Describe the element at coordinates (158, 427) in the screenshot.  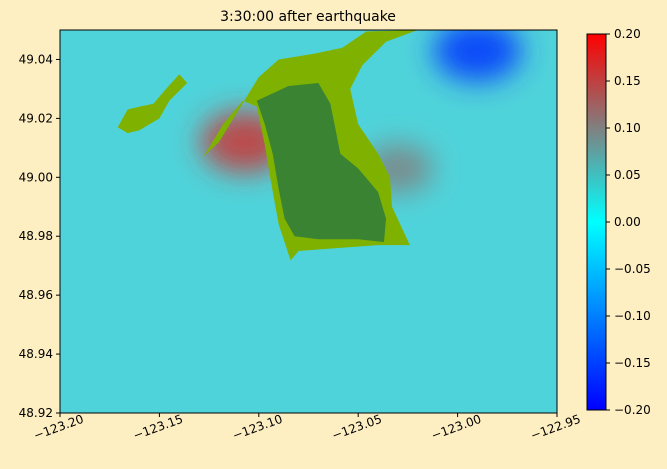
I see `x-tick-label: −123.15` at that location.